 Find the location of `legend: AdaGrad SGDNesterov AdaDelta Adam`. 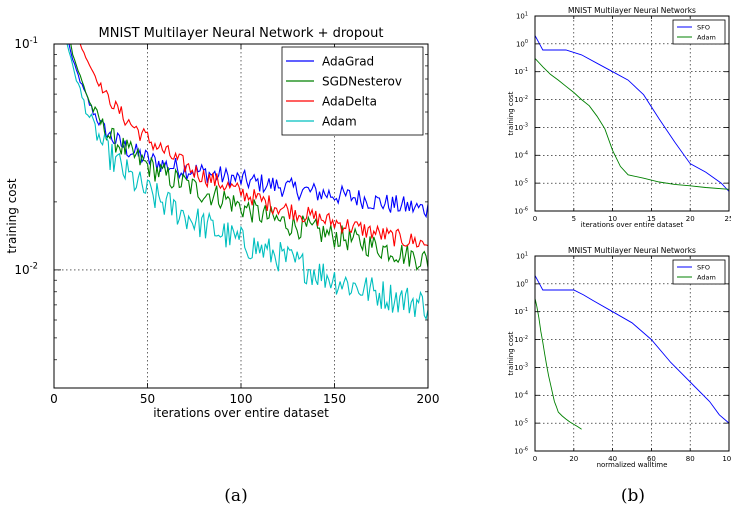

legend: AdaGrad SGDNesterov AdaDelta Adam is located at coordinates (352, 91).